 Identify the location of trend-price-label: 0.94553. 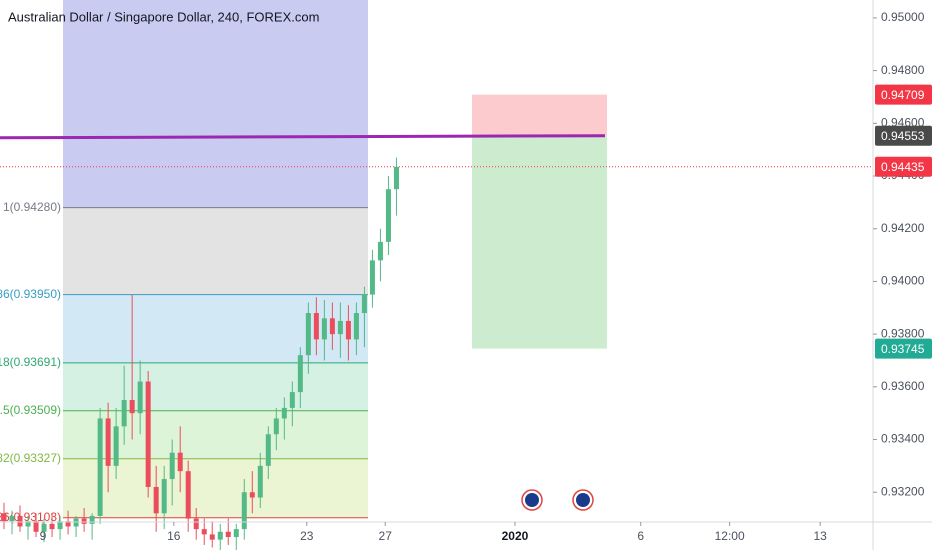
(903, 136).